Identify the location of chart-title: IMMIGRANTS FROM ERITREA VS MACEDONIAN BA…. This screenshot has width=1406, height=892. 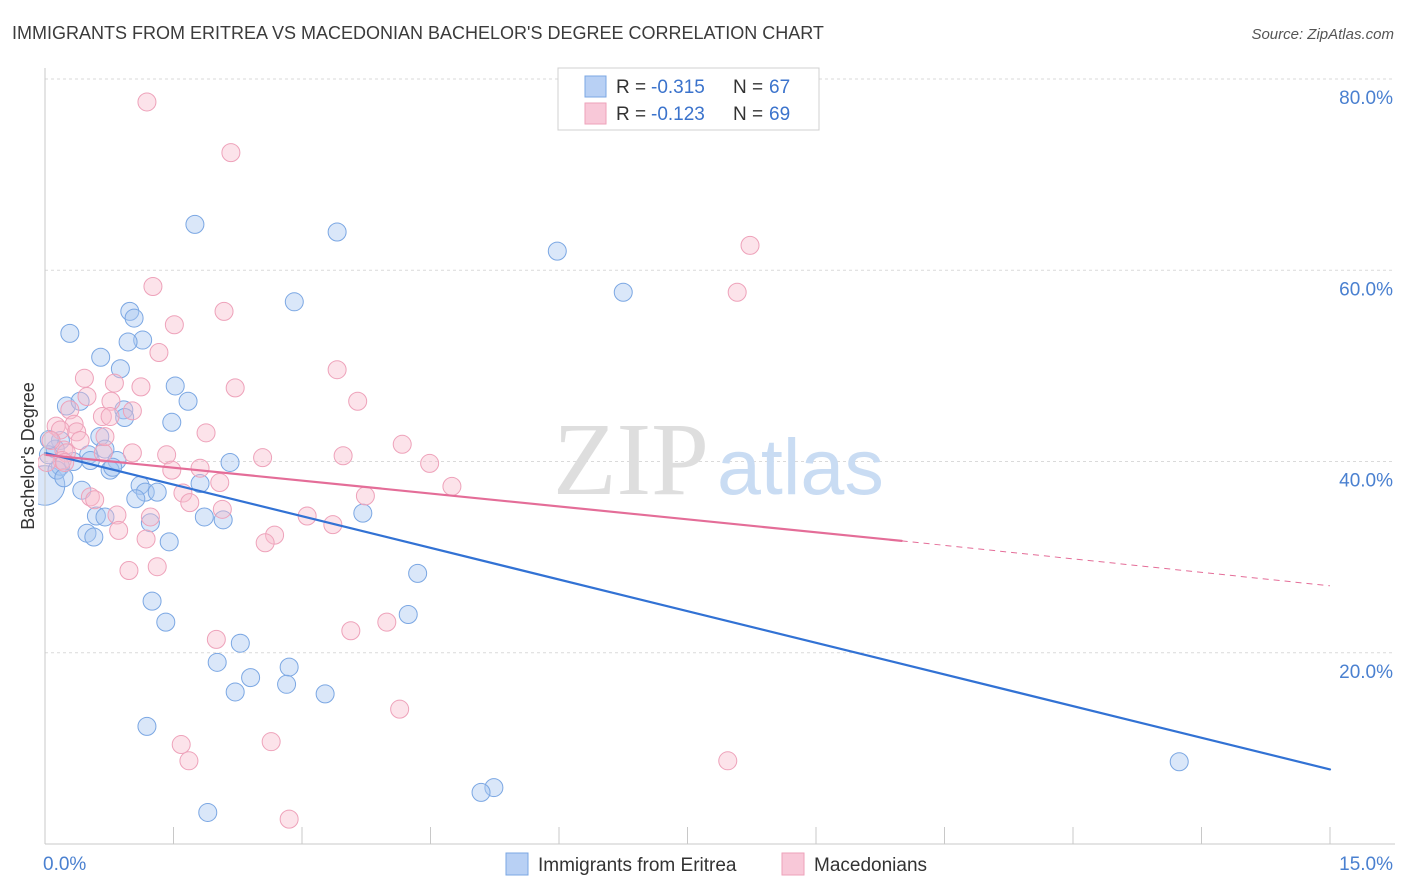
(418, 33).